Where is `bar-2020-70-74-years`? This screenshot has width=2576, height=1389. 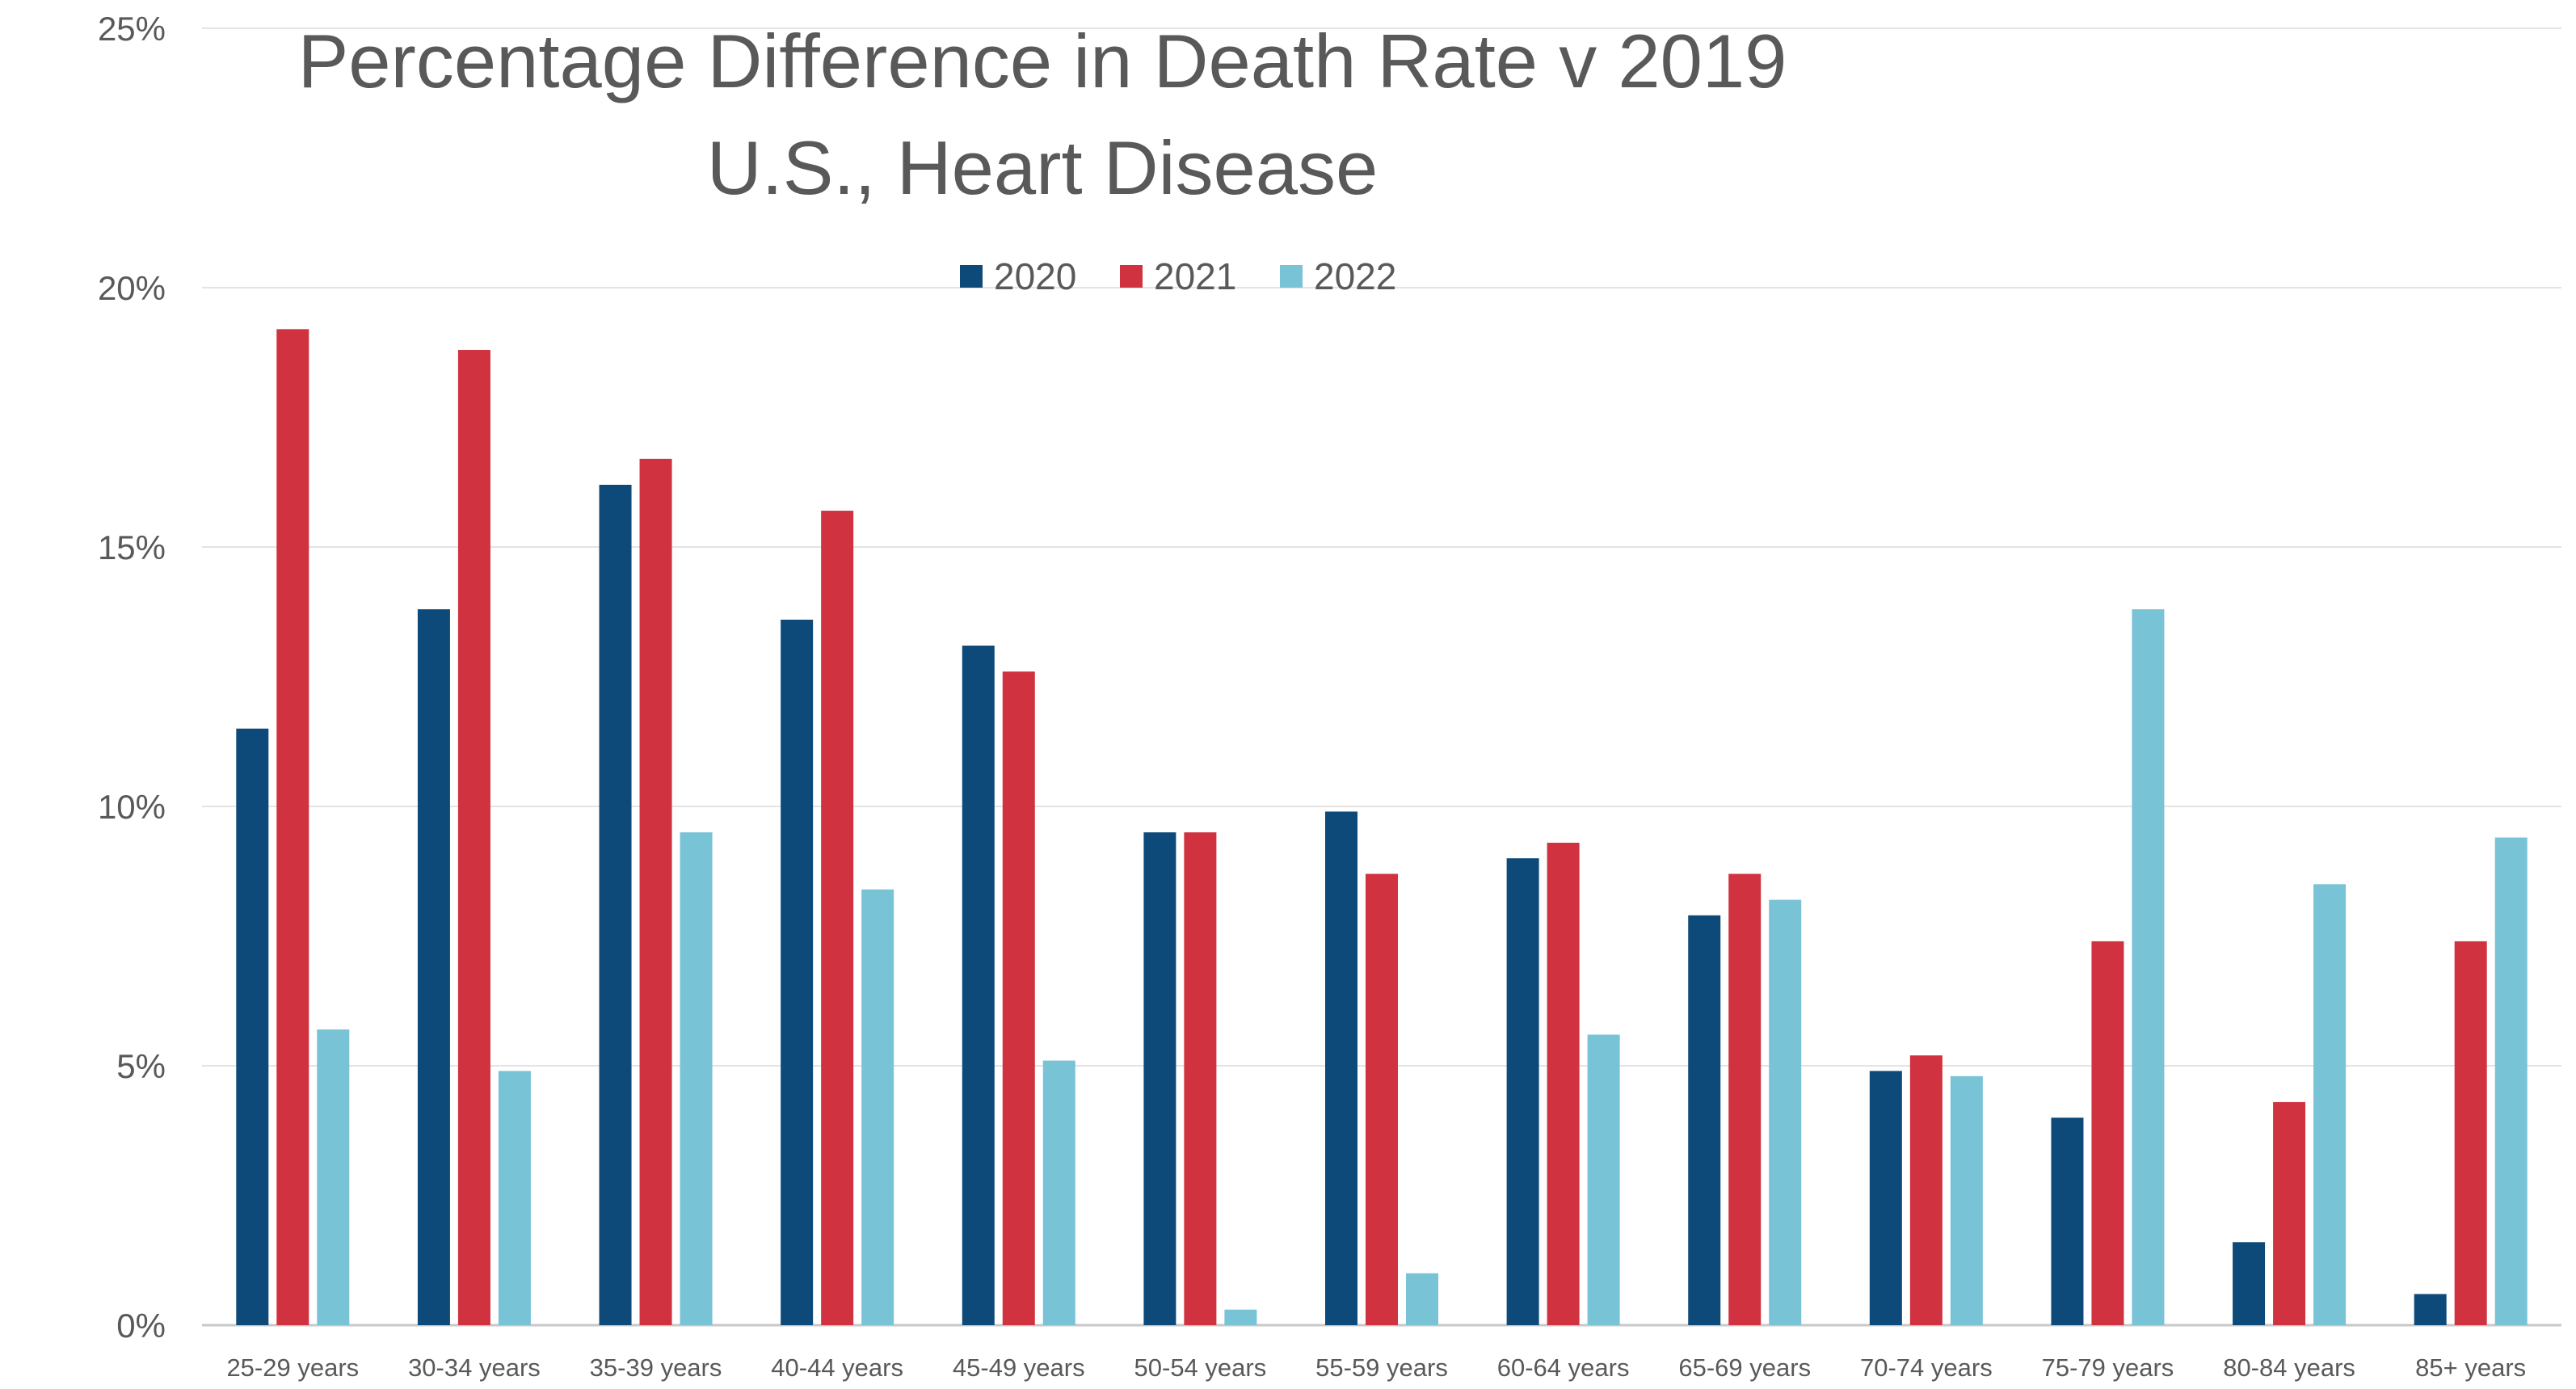 bar-2020-70-74-years is located at coordinates (1885, 1198).